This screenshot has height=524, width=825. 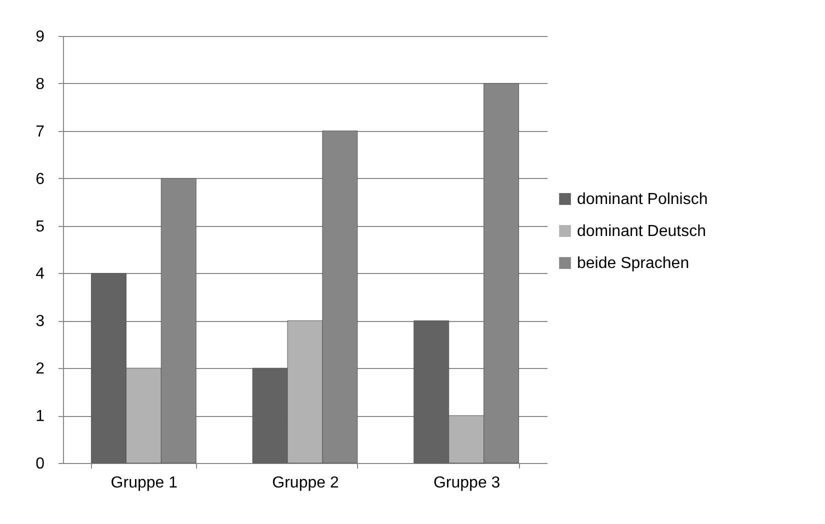 What do you see at coordinates (40, 321) in the screenshot?
I see `y-tick-label: 3` at bounding box center [40, 321].